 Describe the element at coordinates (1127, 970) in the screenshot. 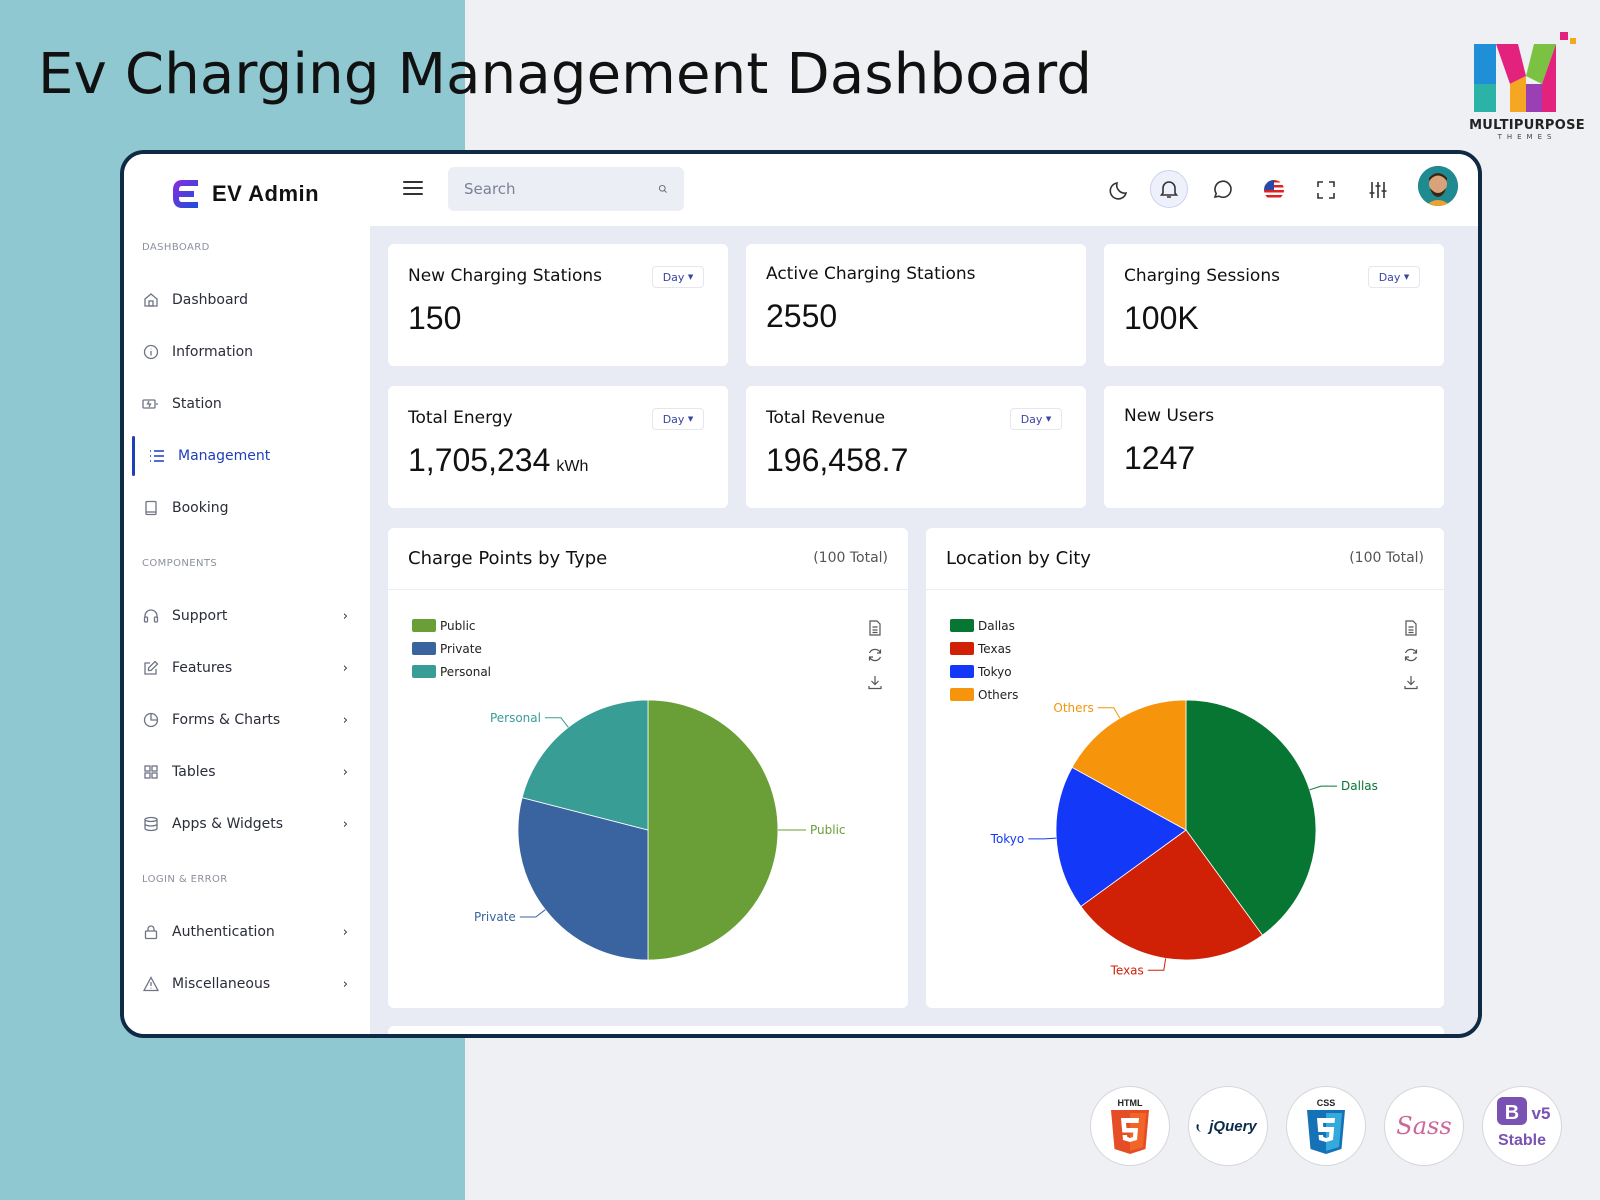

I see `pie-label: Texas` at that location.